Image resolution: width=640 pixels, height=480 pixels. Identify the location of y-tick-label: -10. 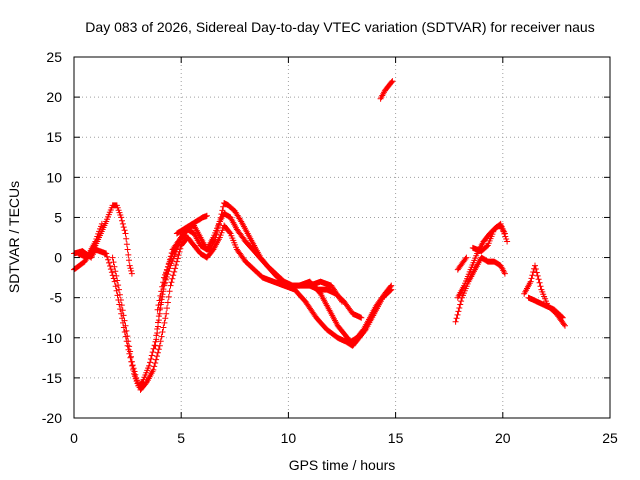
(52, 338).